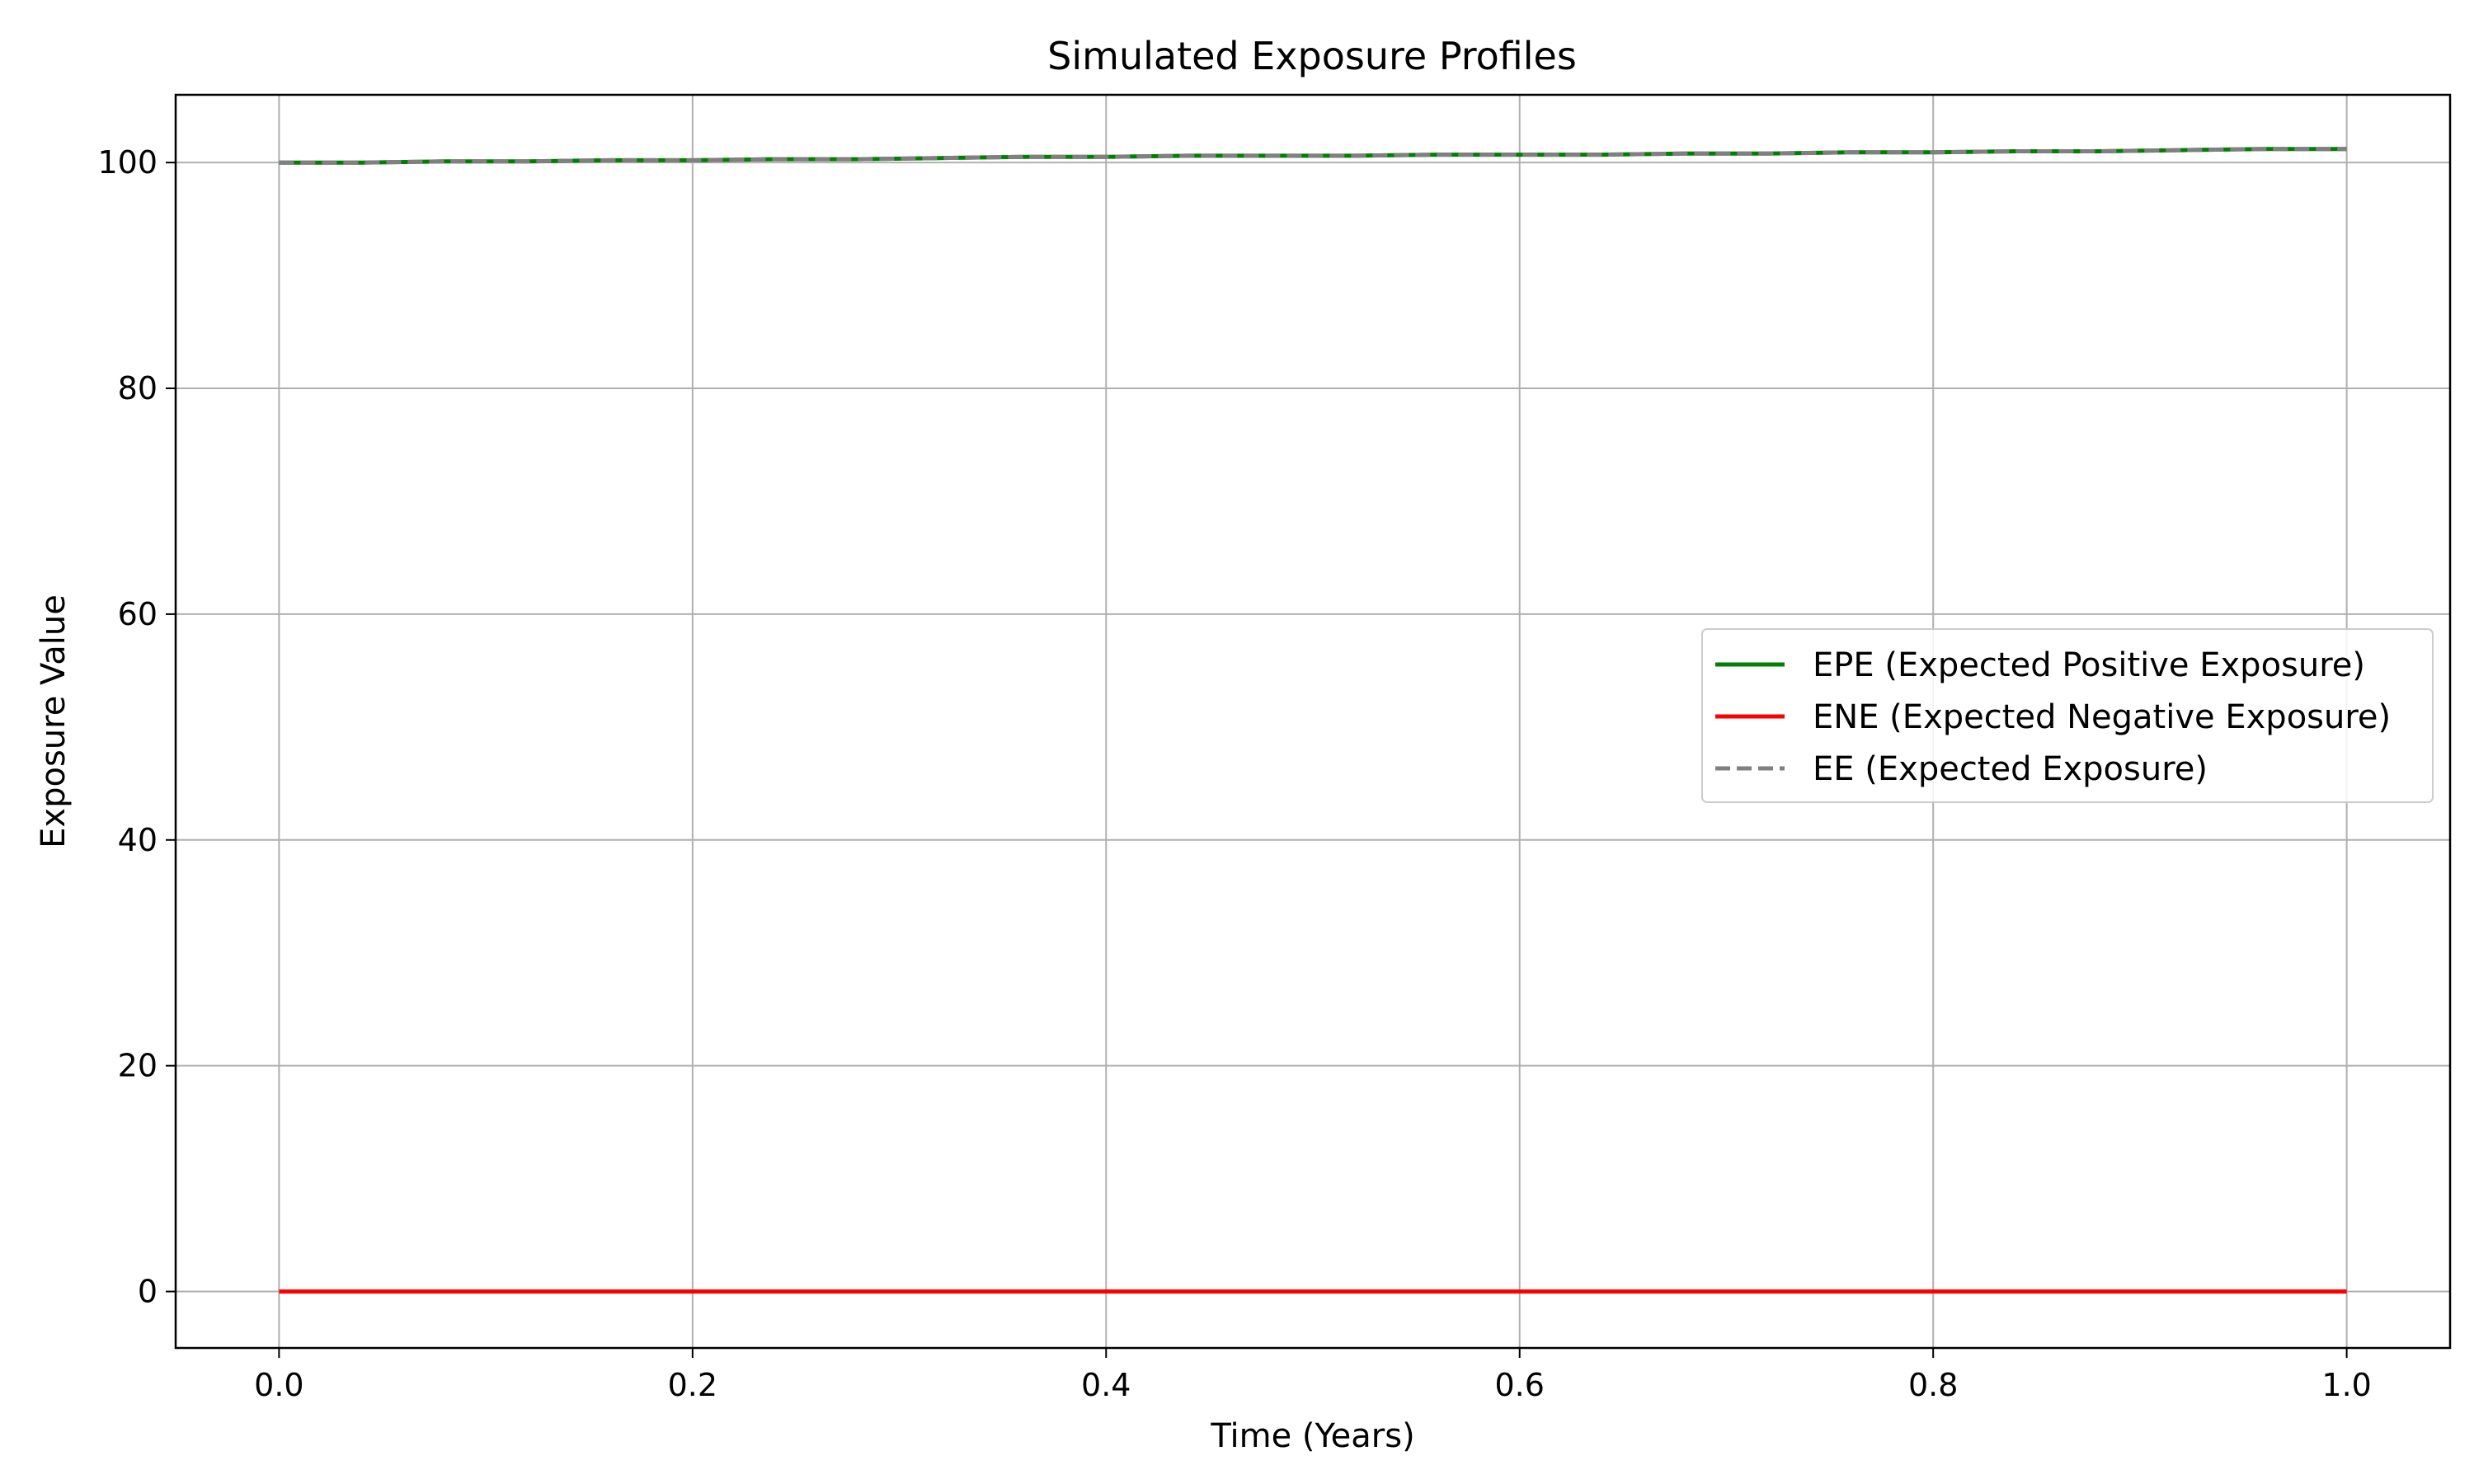  I want to click on x-tick-label: 0.2, so click(692, 1385).